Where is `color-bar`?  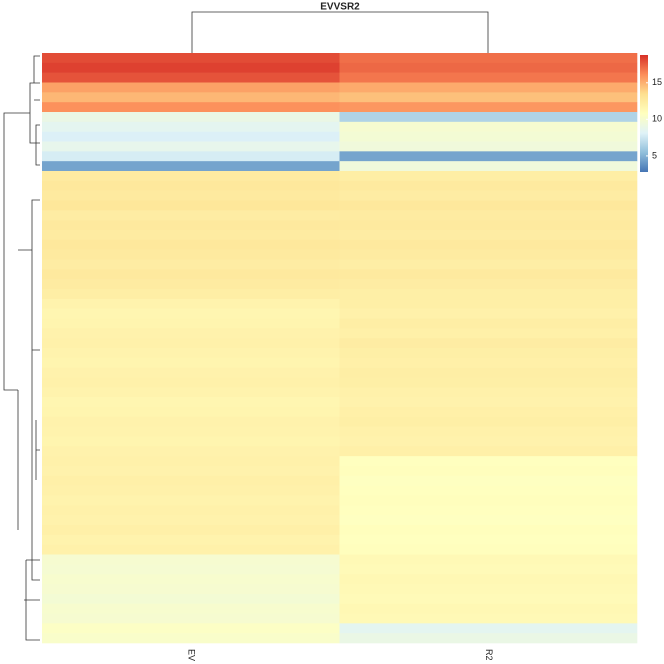
color-bar is located at coordinates (644, 113).